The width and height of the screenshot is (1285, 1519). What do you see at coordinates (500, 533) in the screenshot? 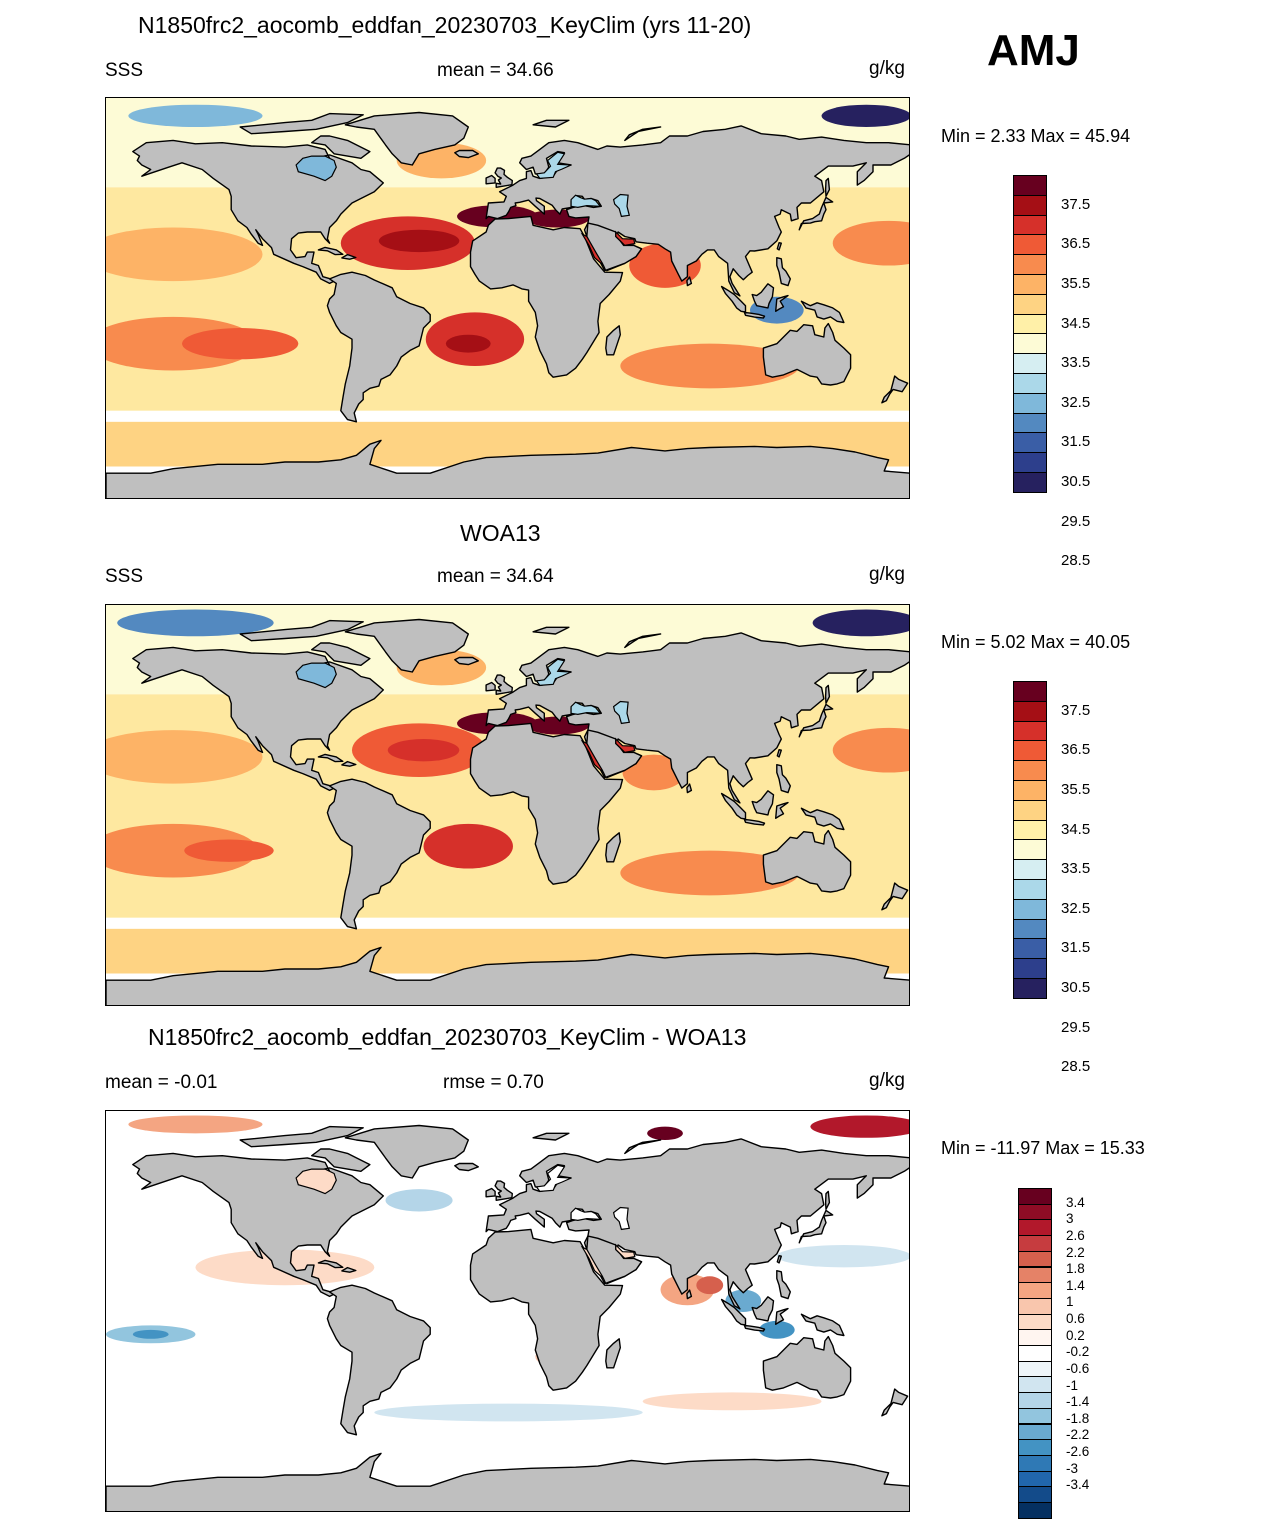
I see `panel-2-title: WOA13` at bounding box center [500, 533].